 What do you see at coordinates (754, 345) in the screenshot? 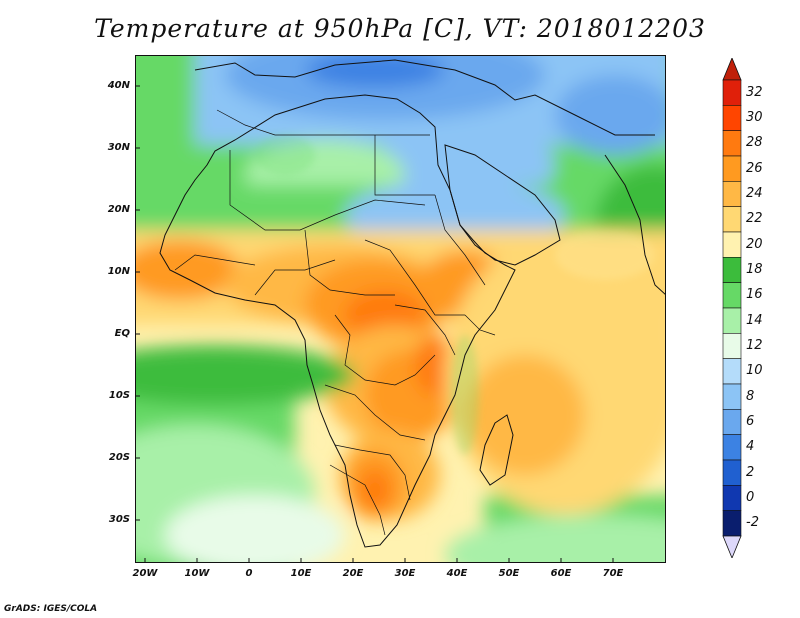
I see `colorbar-label: 12` at bounding box center [754, 345].